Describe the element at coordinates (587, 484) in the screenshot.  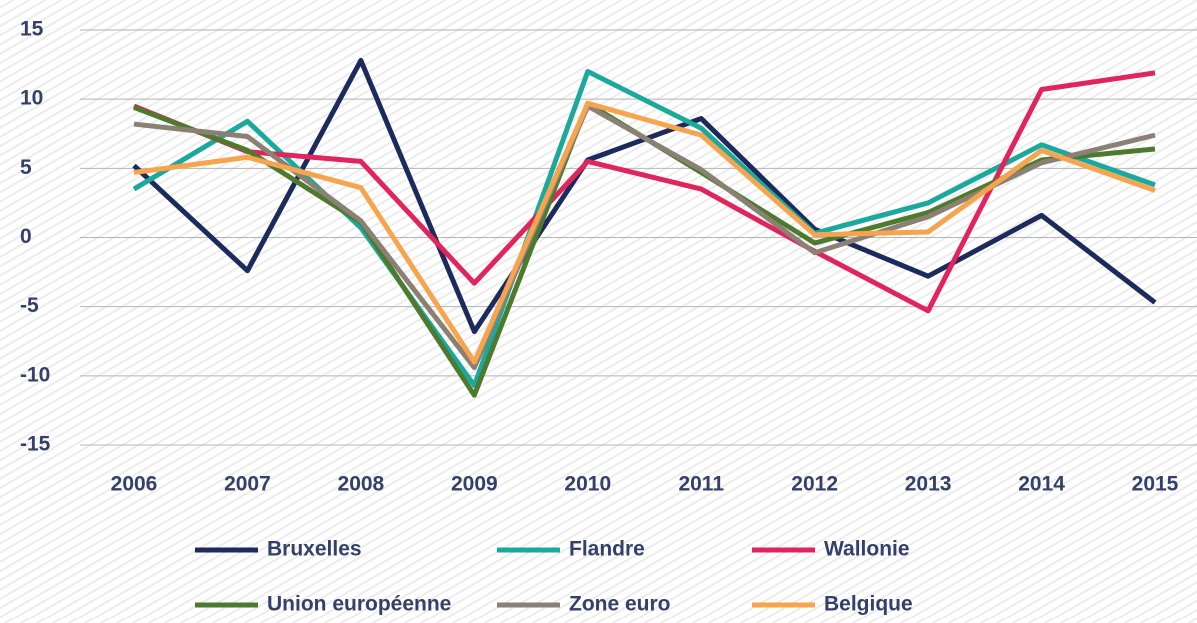
I see `x-tick-label: 2010` at that location.